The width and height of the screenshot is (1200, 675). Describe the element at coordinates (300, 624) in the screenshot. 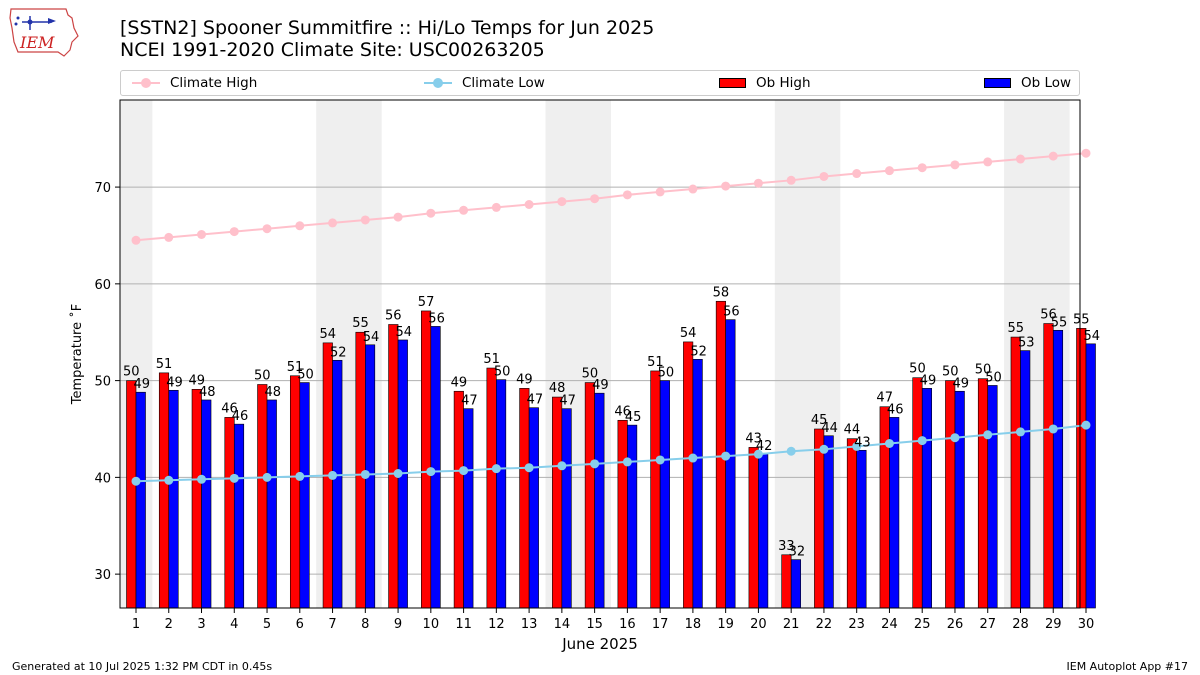

I see `x-tick-label: 6` at that location.